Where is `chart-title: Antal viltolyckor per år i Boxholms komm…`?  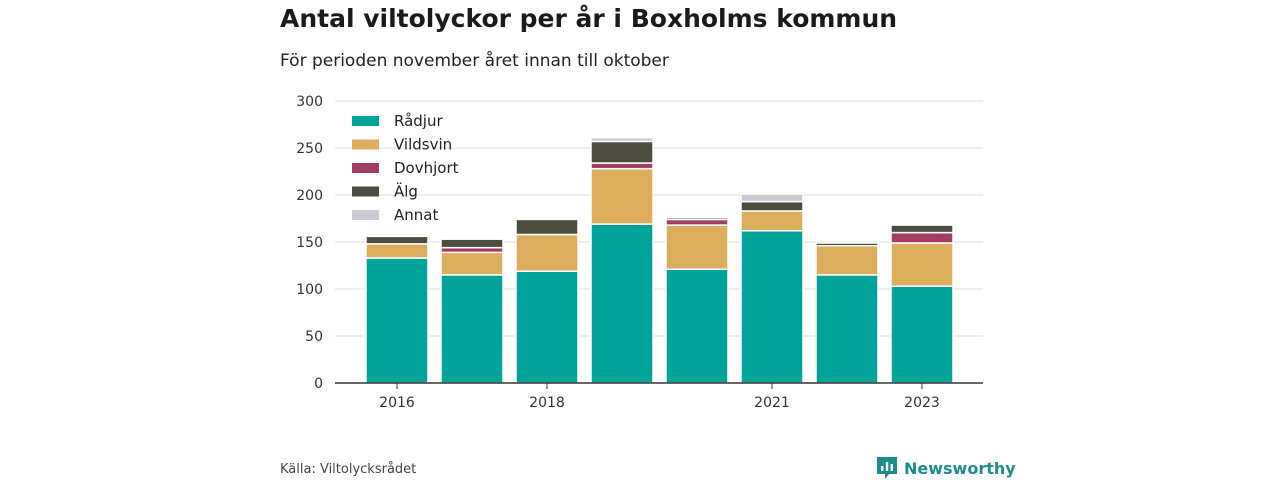 chart-title: Antal viltolyckor per år i Boxholms komm… is located at coordinates (589, 18).